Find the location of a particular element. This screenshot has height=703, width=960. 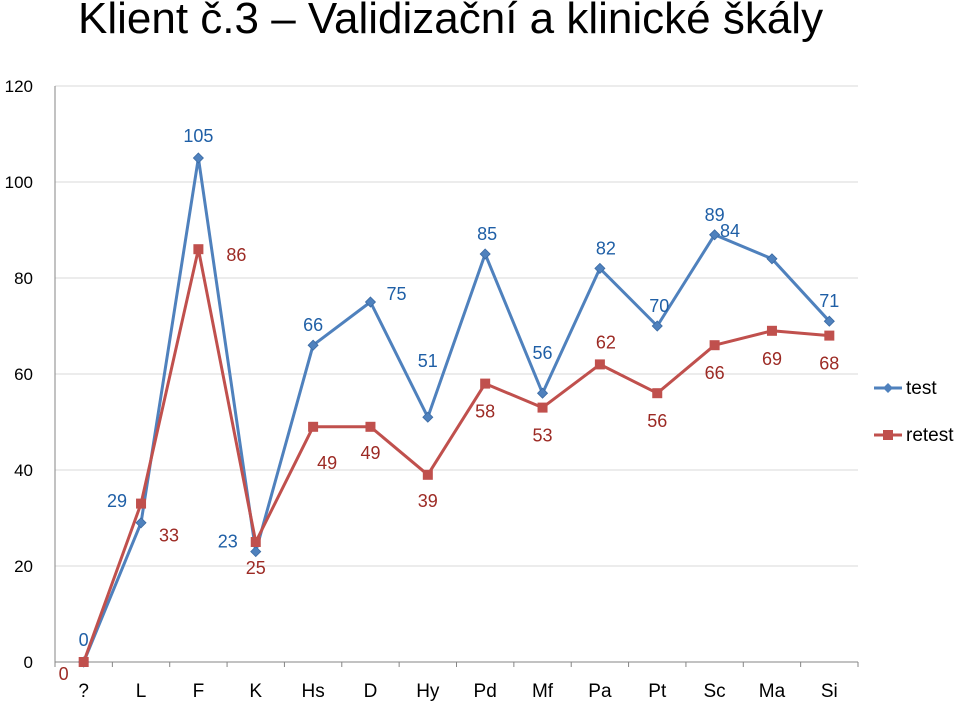

data-label-retest-Ma: 69 is located at coordinates (772, 359).